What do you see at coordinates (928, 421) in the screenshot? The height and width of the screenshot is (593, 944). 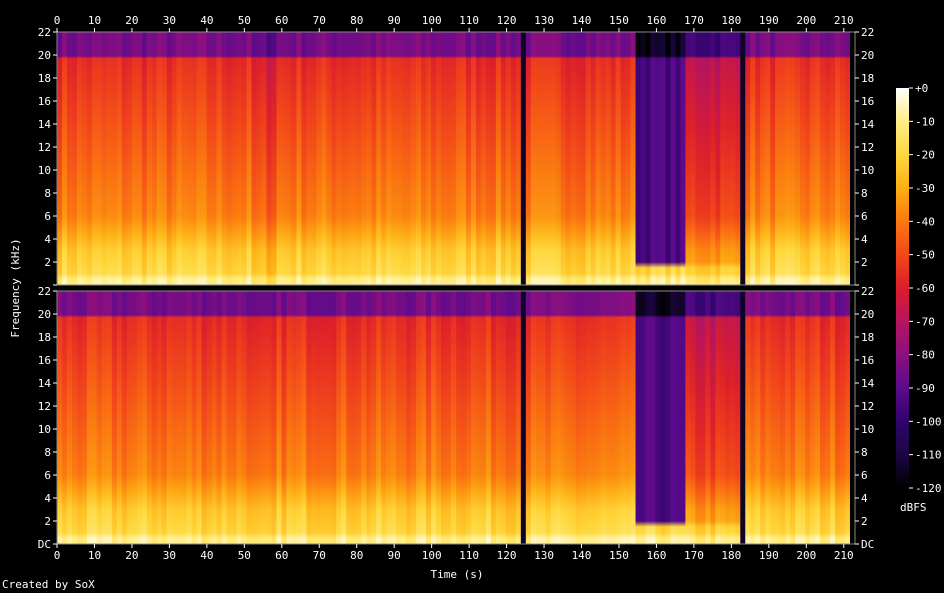 I see `colorbar-tick-label: -100` at bounding box center [928, 421].